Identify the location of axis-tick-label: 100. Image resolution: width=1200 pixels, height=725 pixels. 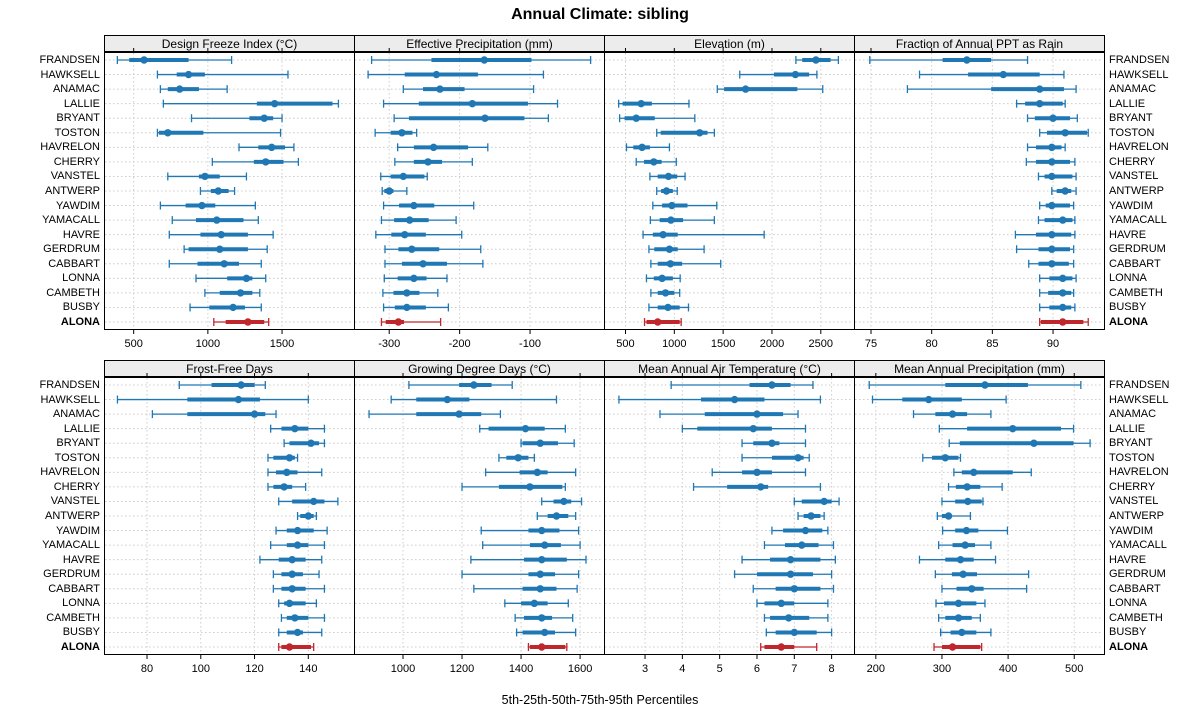
(201, 669).